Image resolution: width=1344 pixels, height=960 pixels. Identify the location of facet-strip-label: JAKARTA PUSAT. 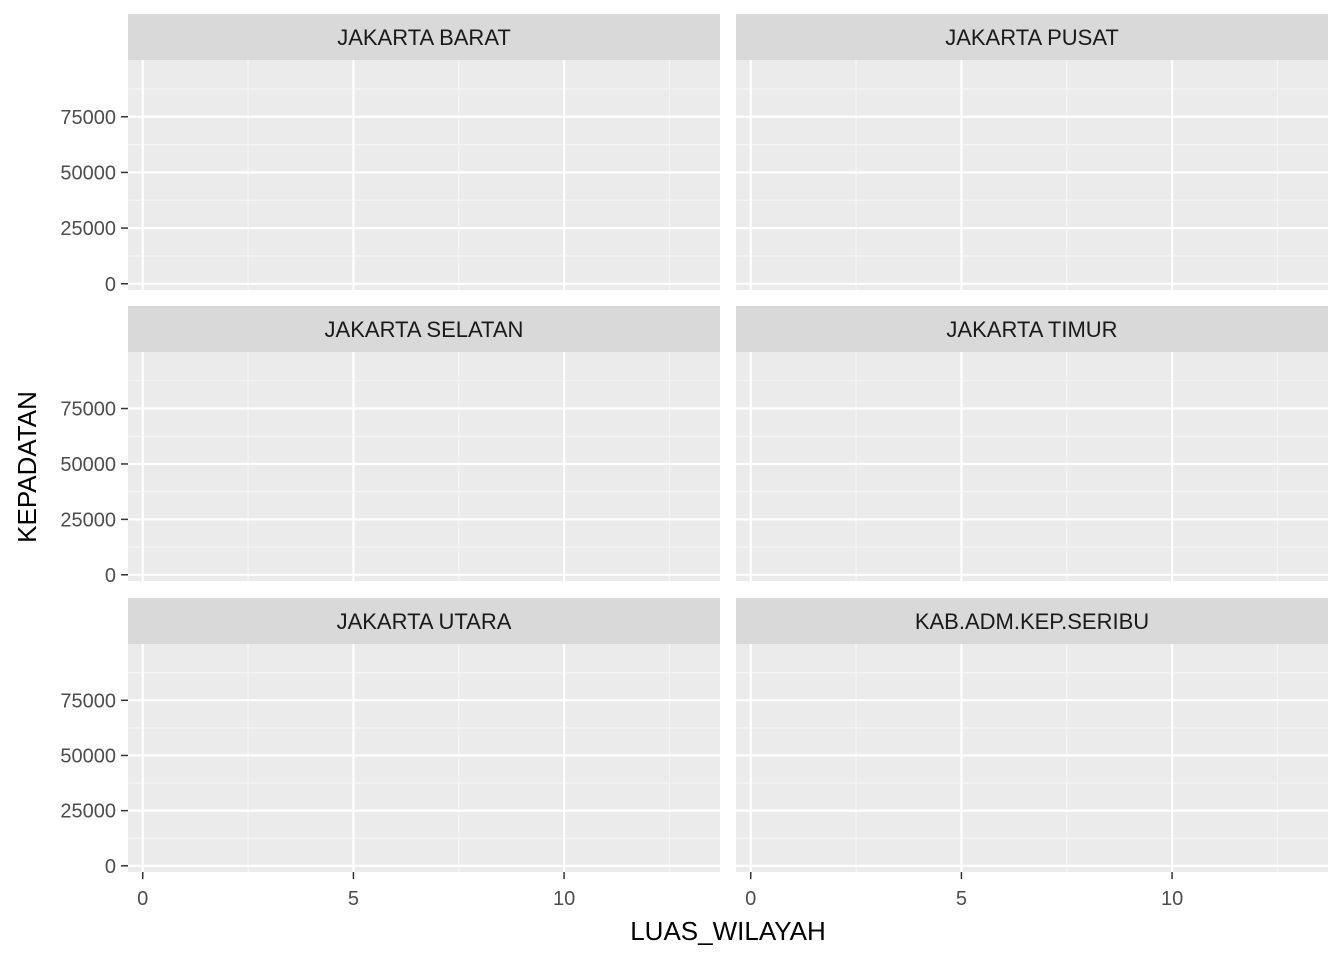
(1032, 37).